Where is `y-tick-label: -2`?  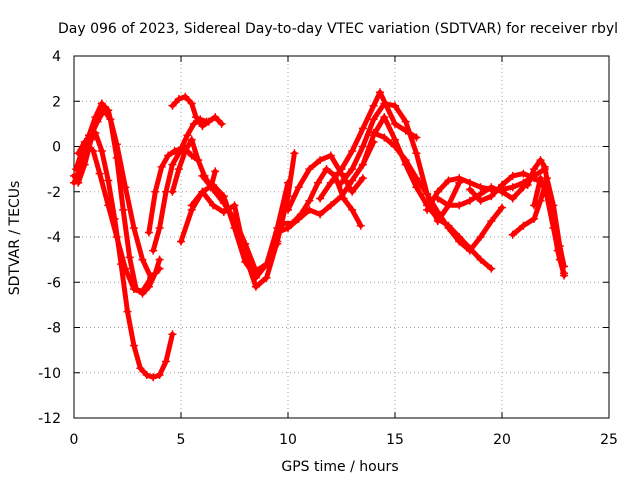 y-tick-label: -2 is located at coordinates (54, 193).